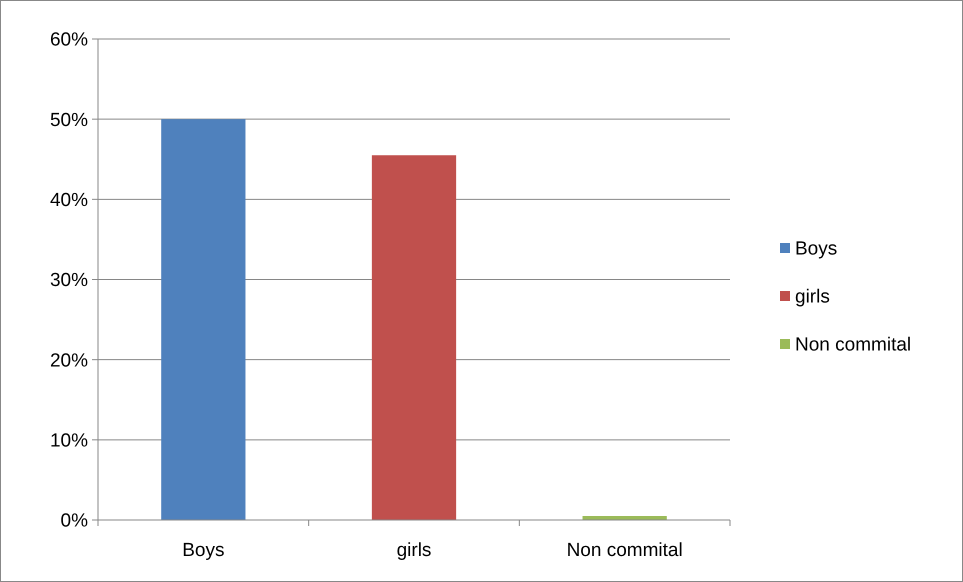 This screenshot has height=582, width=963. I want to click on legend-label: girls, so click(812, 297).